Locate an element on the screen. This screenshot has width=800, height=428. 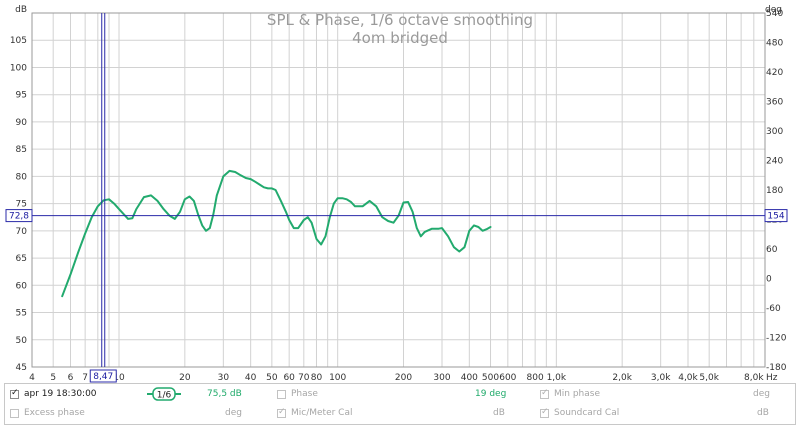
x-tick-label: 8,0k is located at coordinates (754, 378).